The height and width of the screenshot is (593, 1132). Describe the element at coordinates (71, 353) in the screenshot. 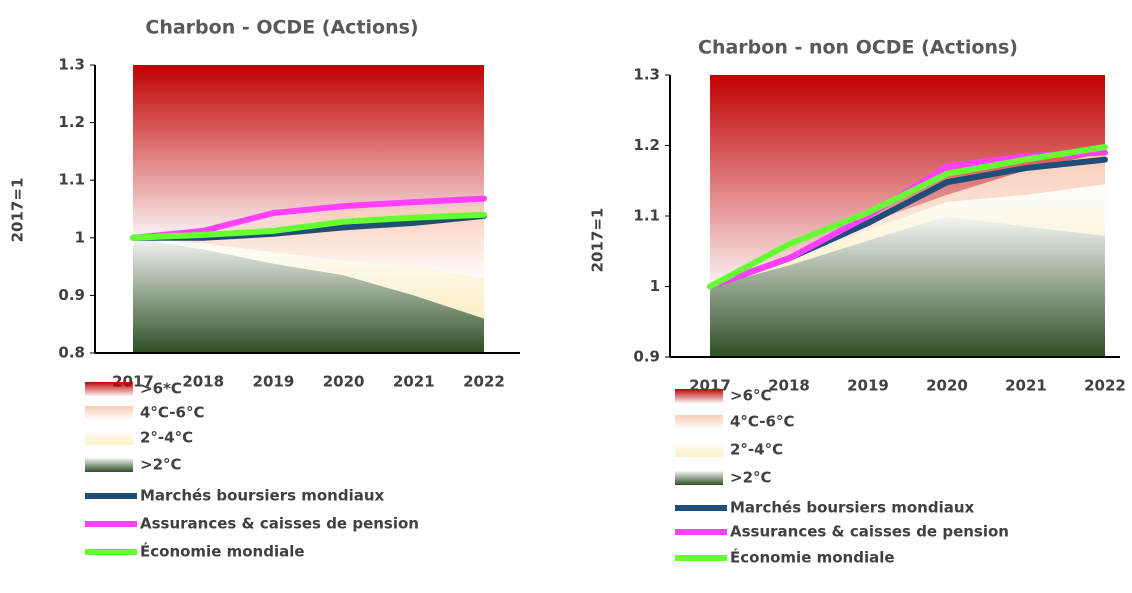

I see `y-tick-label: 0.8` at that location.